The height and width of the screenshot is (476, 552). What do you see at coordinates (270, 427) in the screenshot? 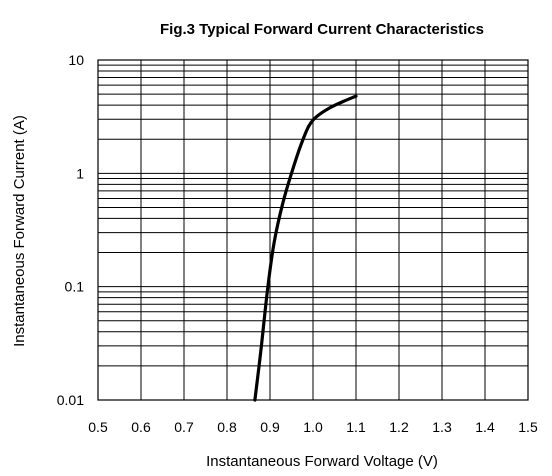
I see `x-tick-label: 0.9` at bounding box center [270, 427].